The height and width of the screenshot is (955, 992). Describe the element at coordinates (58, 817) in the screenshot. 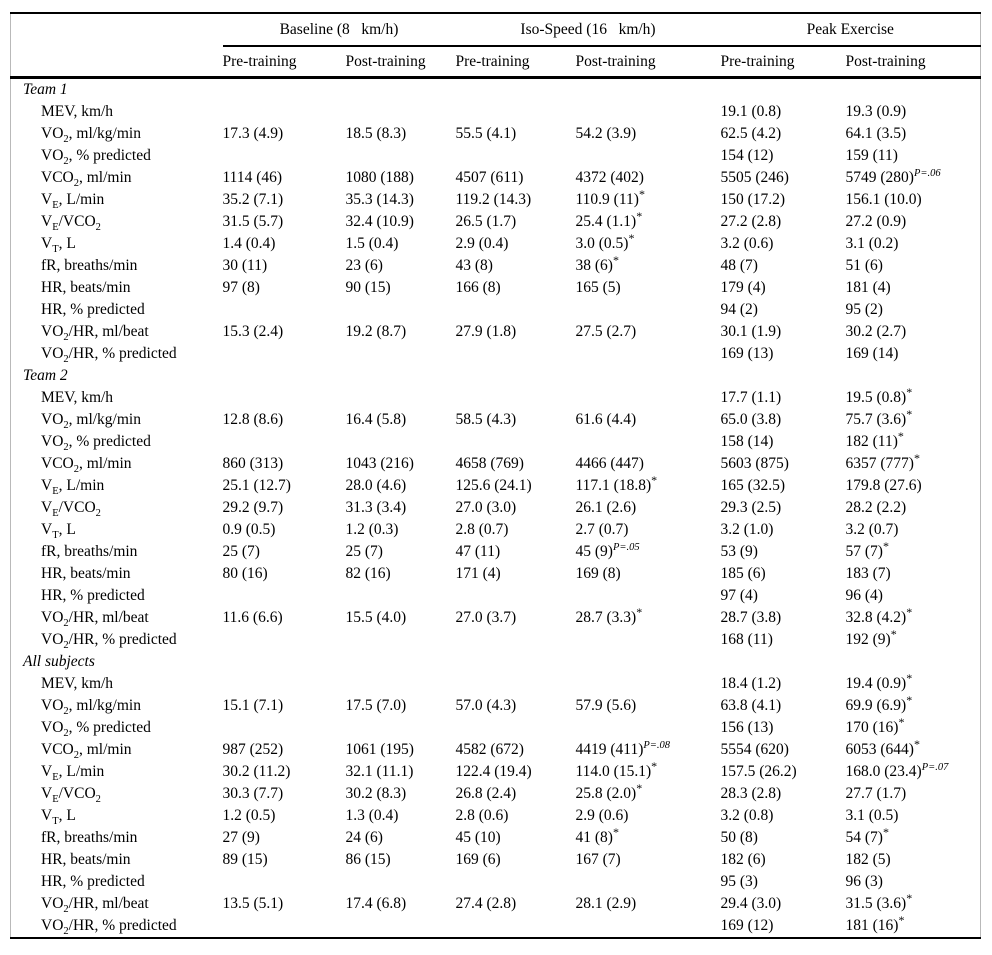

I see `row-label: VT, L` at that location.